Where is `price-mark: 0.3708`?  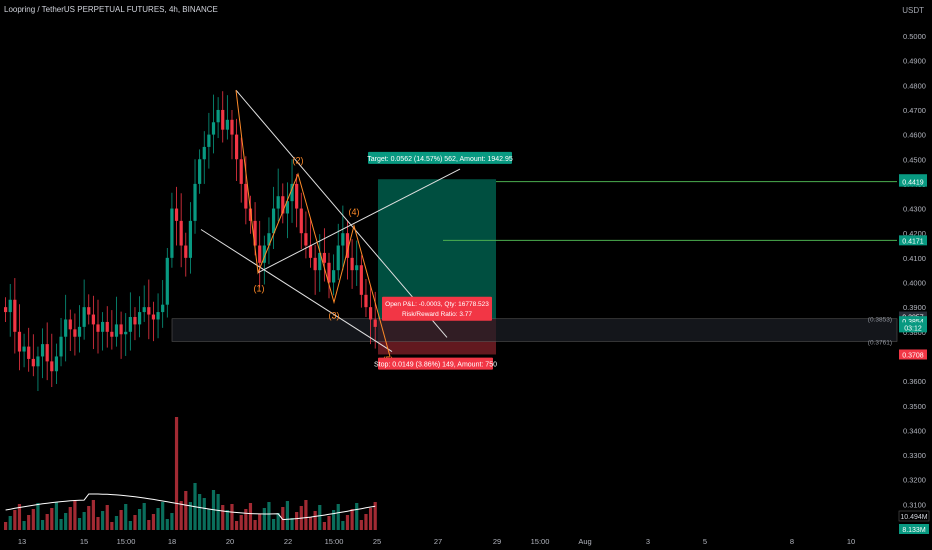 price-mark: 0.3708 is located at coordinates (913, 355).